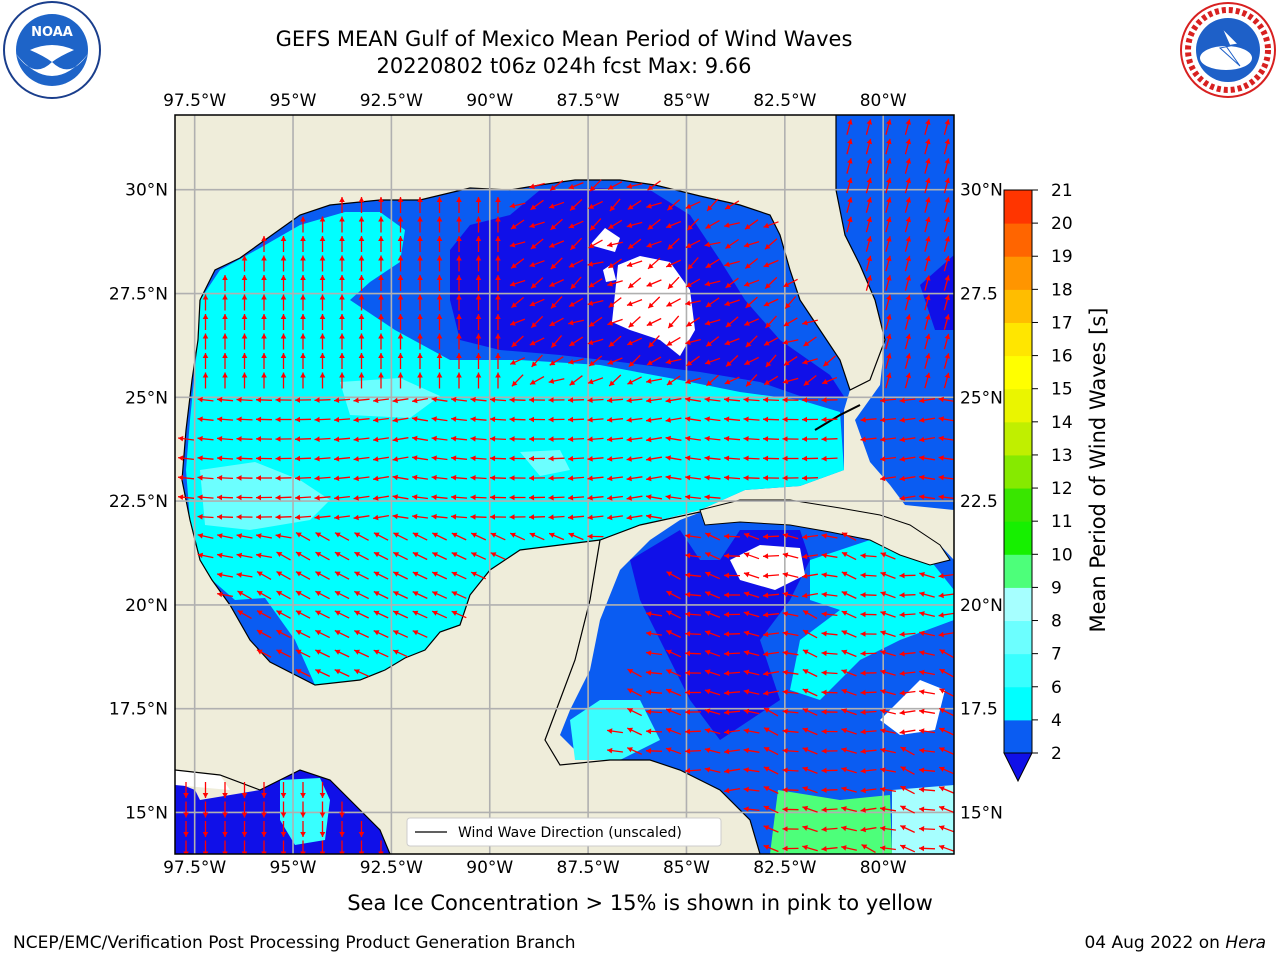 The height and width of the screenshot is (960, 1280). Describe the element at coordinates (1098, 470) in the screenshot. I see `colorbar-label: Mean Period of Wind Waves [s]` at that location.